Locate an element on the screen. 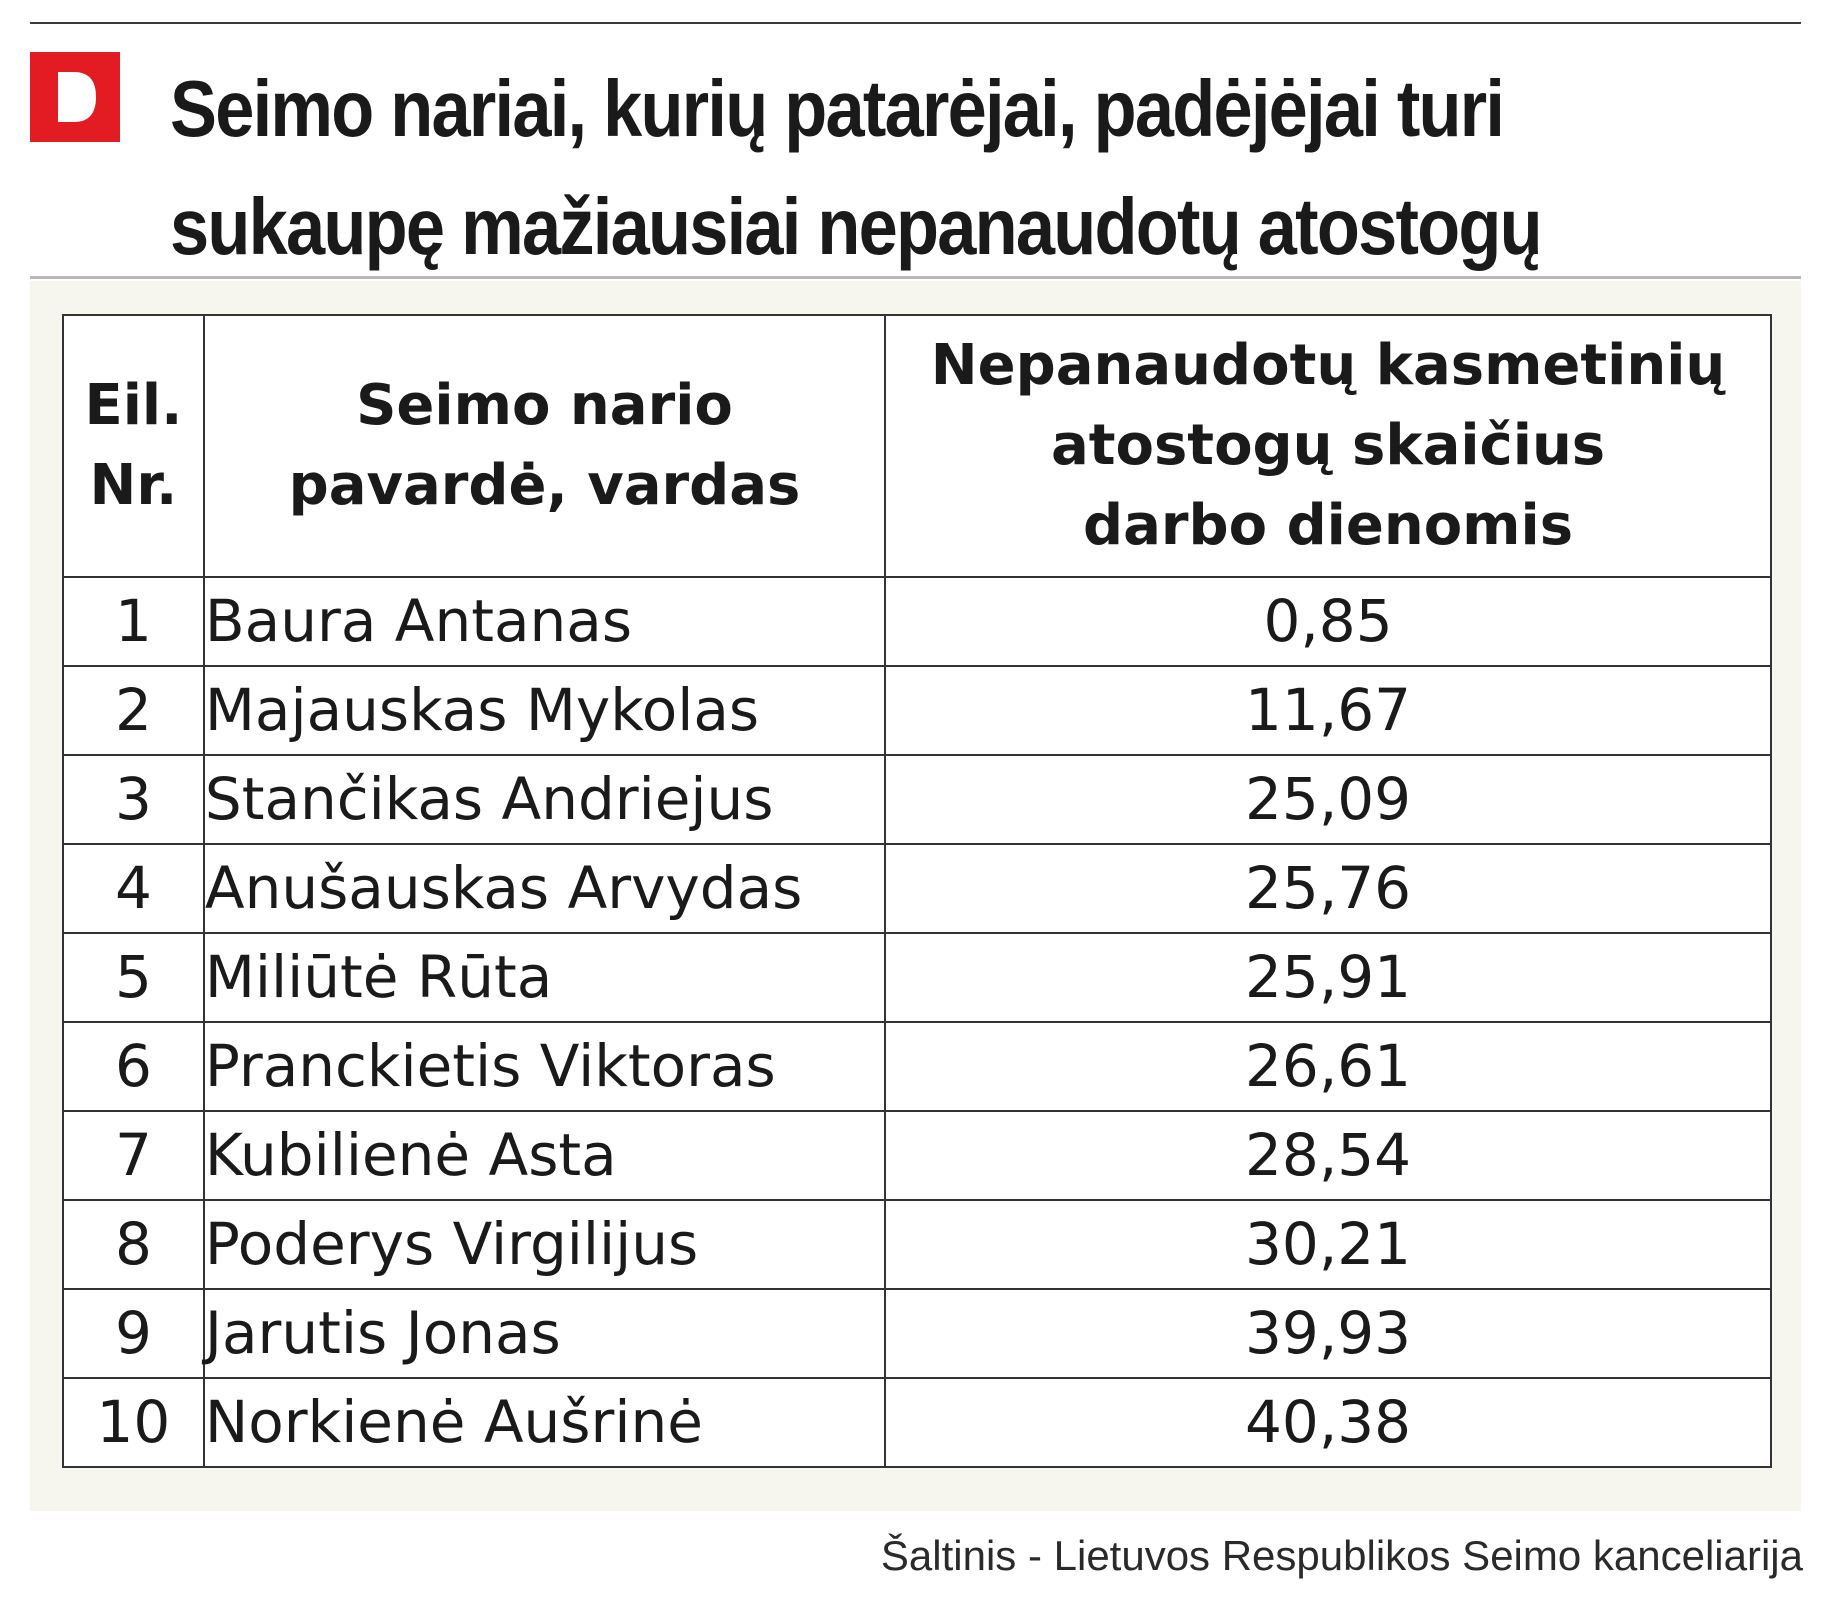 This screenshot has height=1611, width=1831. title-line-2: sukaupę mažiausiai nepanaudotų atostogų is located at coordinates (856, 226).